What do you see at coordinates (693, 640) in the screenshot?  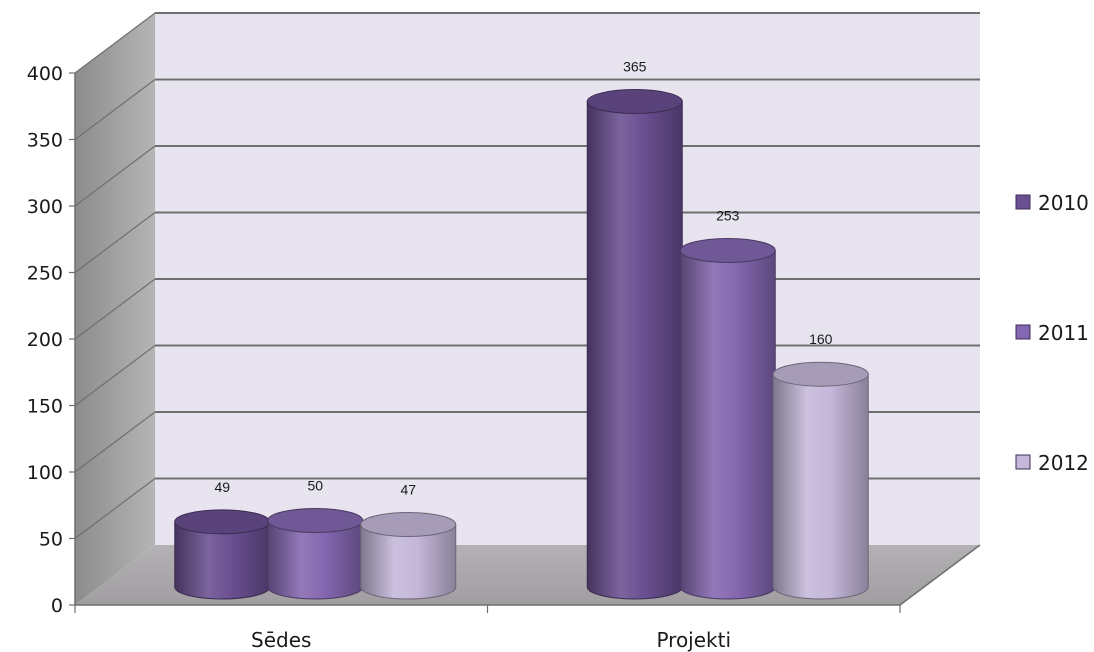 I see `x-tick-label: Projekti` at bounding box center [693, 640].